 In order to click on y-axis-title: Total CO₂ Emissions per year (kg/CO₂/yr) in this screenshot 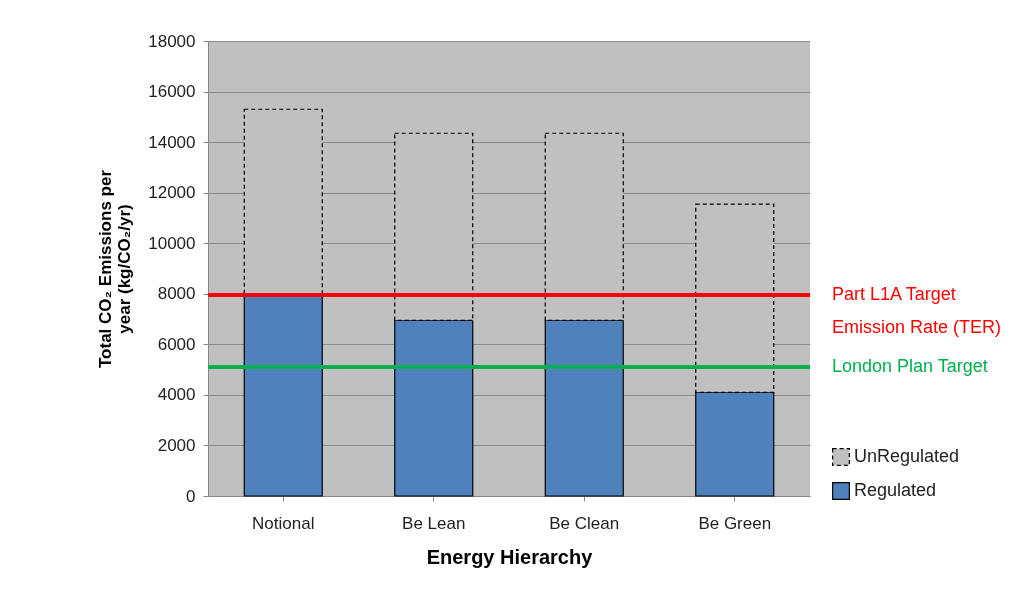, I will do `click(115, 269)`.